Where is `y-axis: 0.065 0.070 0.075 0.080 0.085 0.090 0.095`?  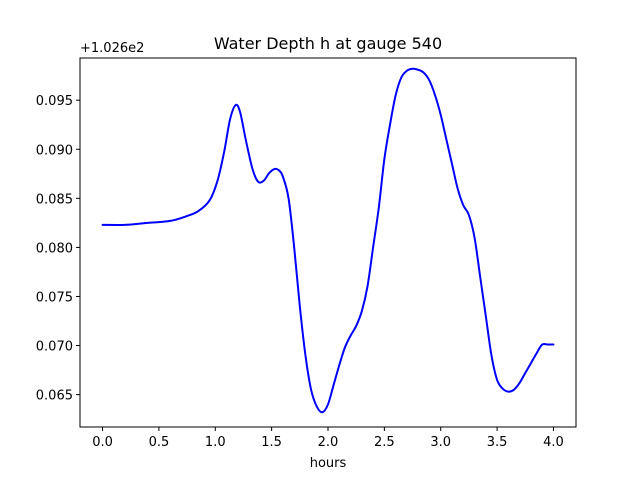
y-axis: 0.065 0.070 0.075 0.080 0.085 0.090 0.095 is located at coordinates (58, 249).